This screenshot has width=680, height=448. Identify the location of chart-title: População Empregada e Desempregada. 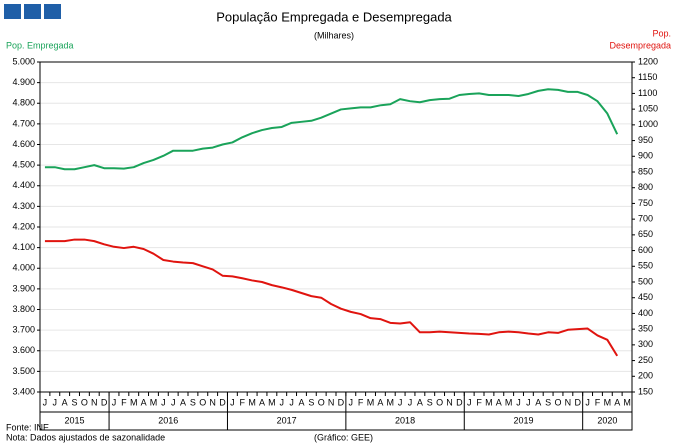
(334, 16).